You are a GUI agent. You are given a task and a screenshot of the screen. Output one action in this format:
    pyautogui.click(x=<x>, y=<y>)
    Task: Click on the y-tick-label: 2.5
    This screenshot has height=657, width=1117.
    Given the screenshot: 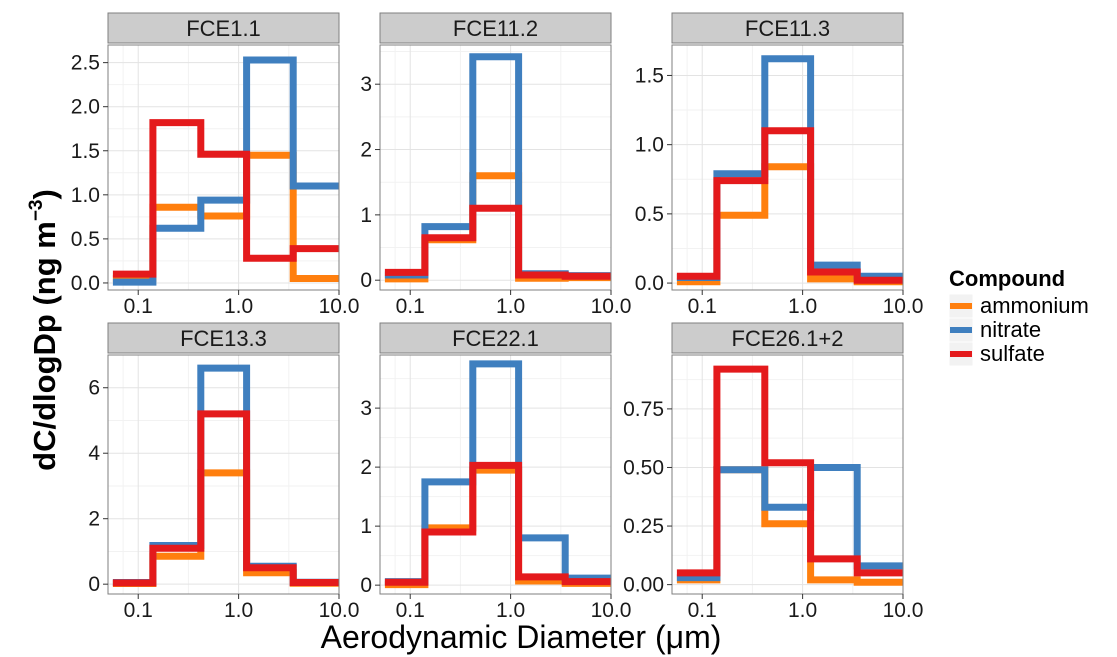 What is the action you would take?
    pyautogui.click(x=85, y=63)
    